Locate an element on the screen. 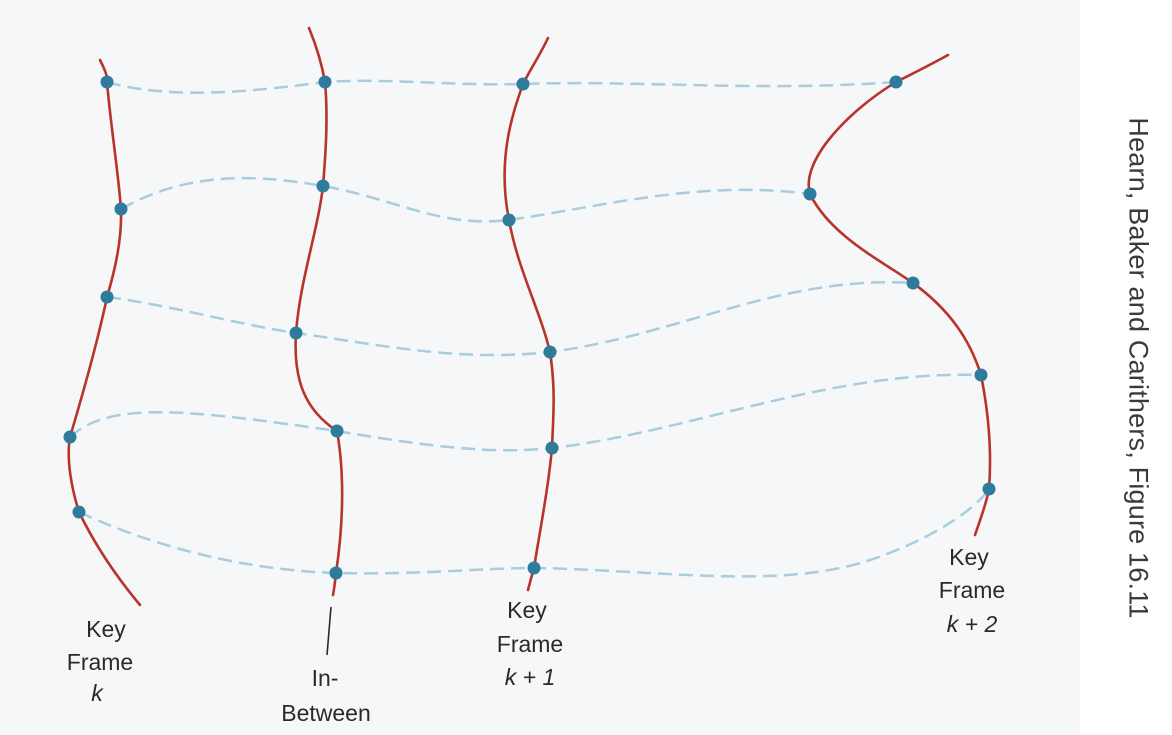 Image resolution: width=1172 pixels, height=735 pixels. figure-credit: Hearn, Baker and Carithers, Figure 16.11 is located at coordinates (1138, 368).